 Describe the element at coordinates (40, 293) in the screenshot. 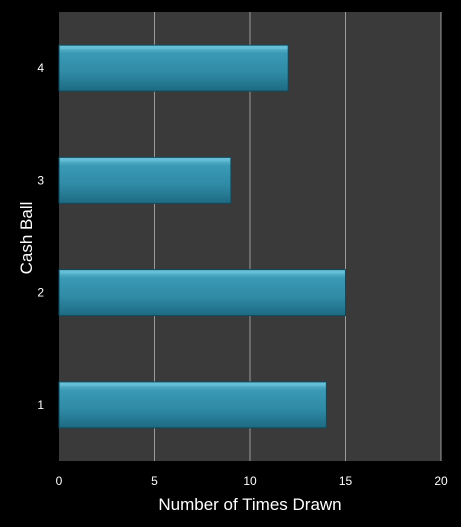

I see `y-tick-label: 2` at that location.